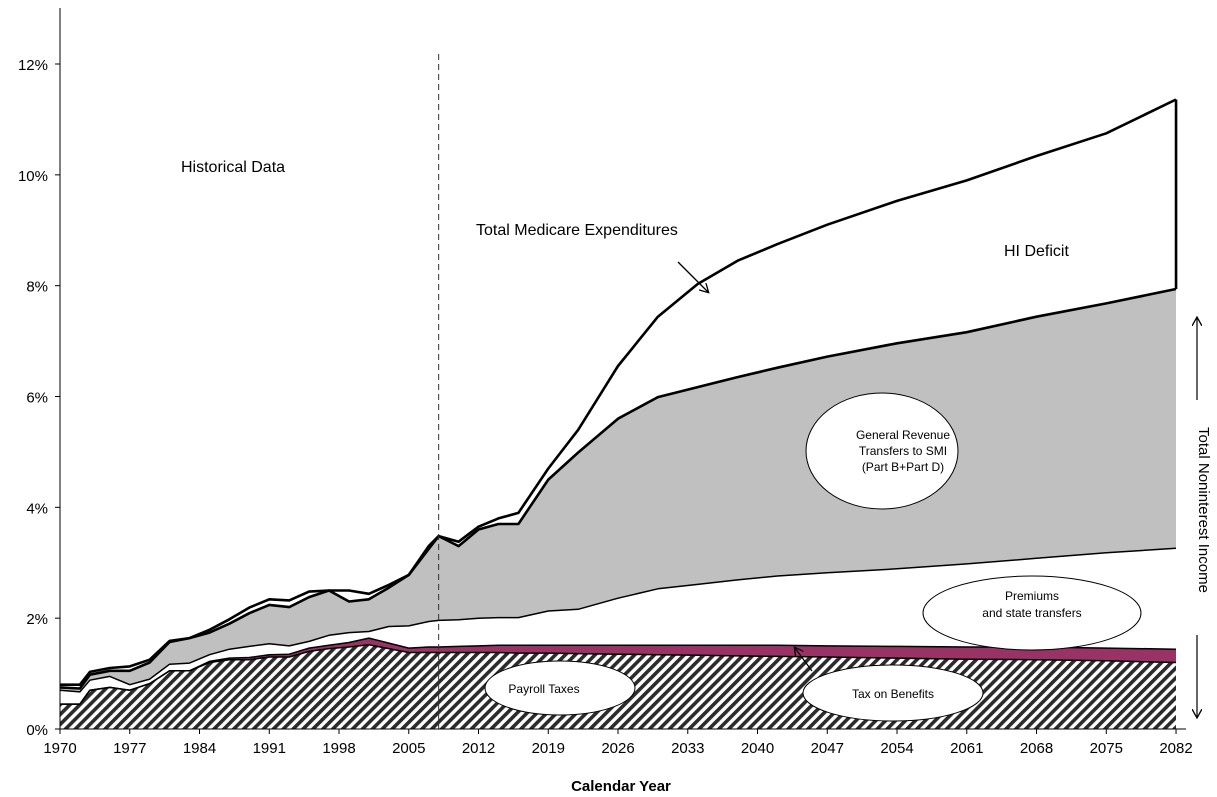 The width and height of the screenshot is (1217, 797). What do you see at coordinates (233, 167) in the screenshot?
I see `historical-data-label: Historical Data` at bounding box center [233, 167].